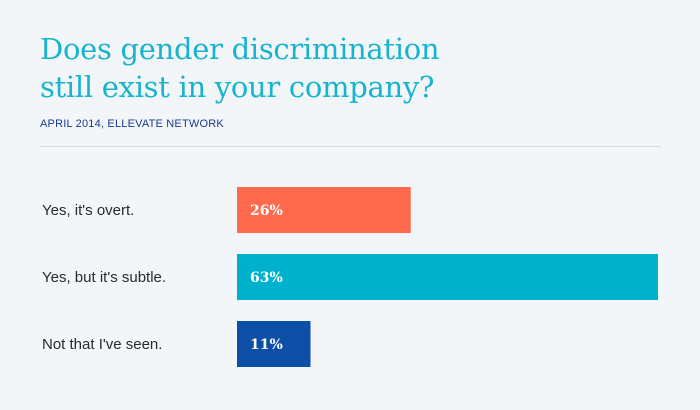  I want to click on chart-title-line-1: Does gender discrimination, so click(240, 49).